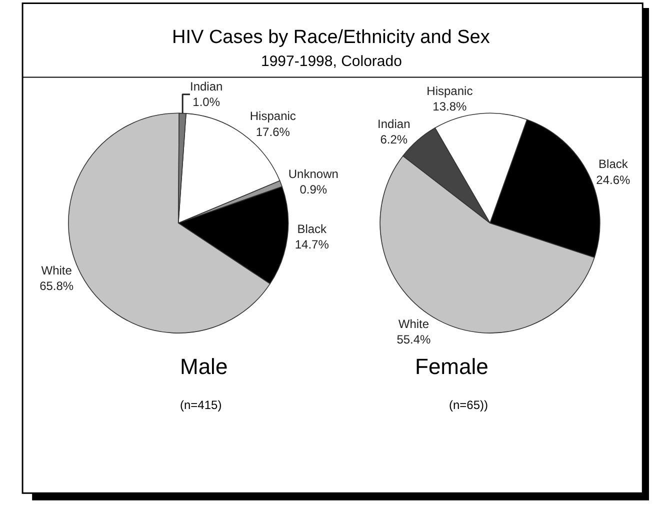 This screenshot has height=516, width=670. Describe the element at coordinates (313, 173) in the screenshot. I see `slice-label: Unknown` at that location.